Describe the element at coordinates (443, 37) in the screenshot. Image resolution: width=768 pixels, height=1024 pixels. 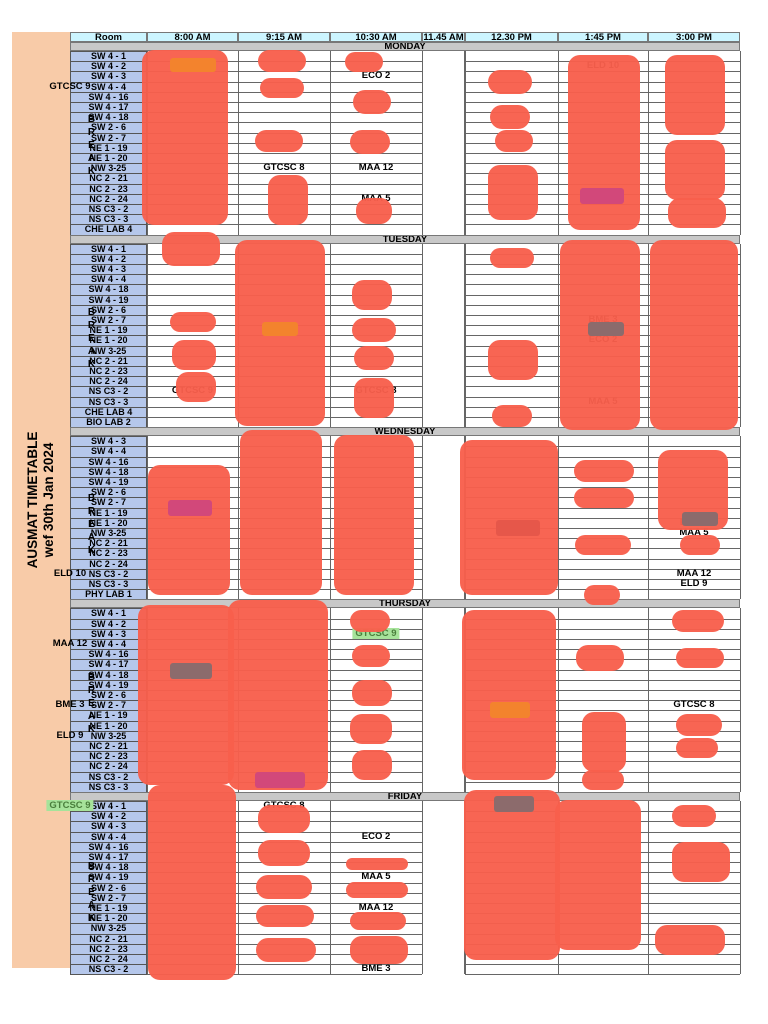
I see `header-time-4: 11.45 AM` at that location.